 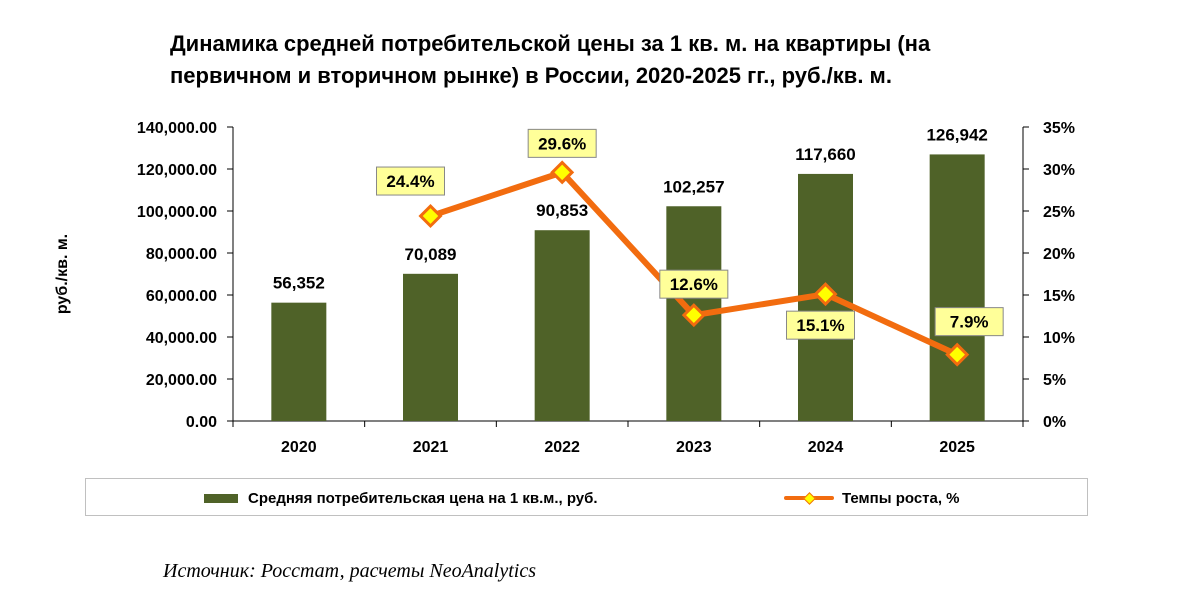 I want to click on growth-value-label: 29.6%, so click(x=562, y=143).